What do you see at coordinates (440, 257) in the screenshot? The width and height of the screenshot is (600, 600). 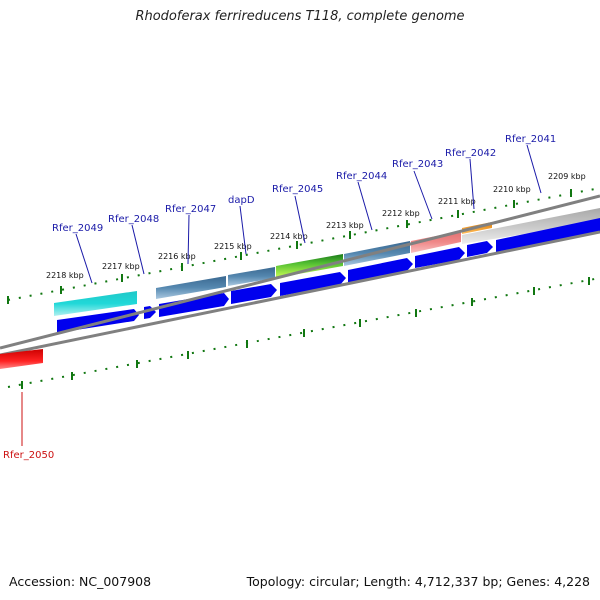 I see `cds-arrow-rfer-2043` at bounding box center [440, 257].